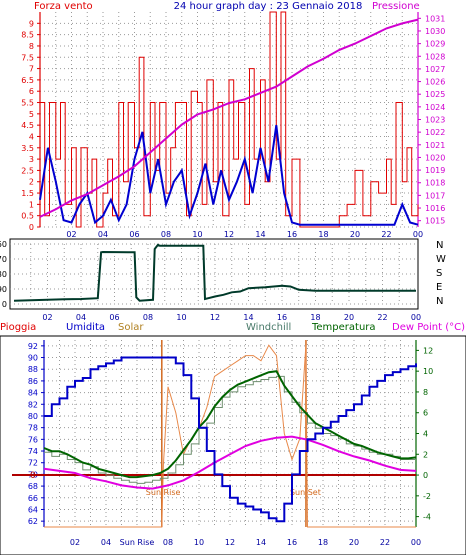 The height and width of the screenshot is (555, 466). I want to click on humidity-tick-label: 68, so click(33, 486).